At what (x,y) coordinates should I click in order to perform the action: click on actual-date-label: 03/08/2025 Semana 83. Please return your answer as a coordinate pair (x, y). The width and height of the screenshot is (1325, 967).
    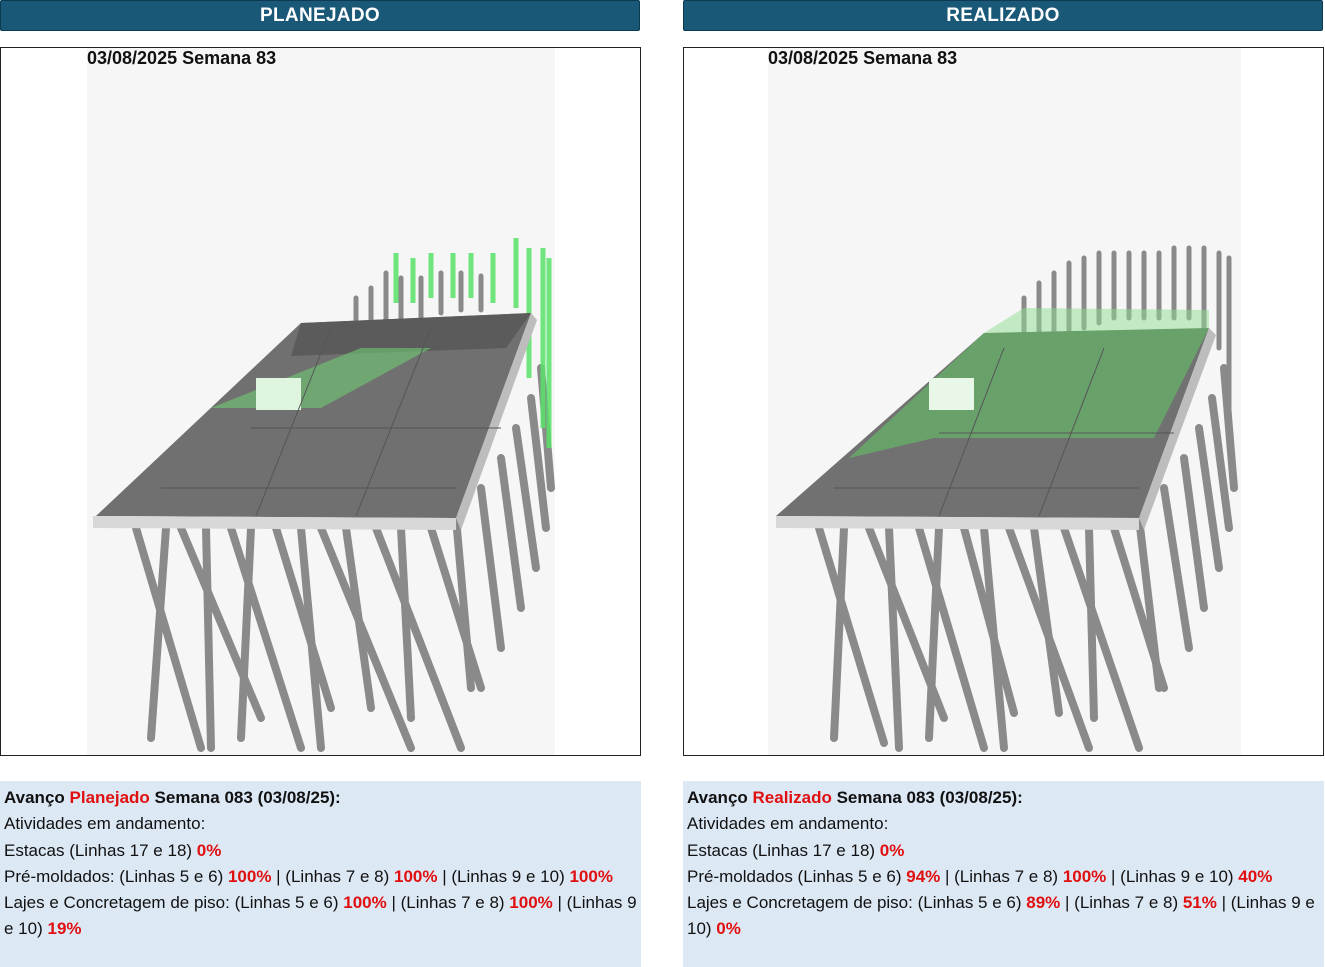
    Looking at the image, I should click on (863, 58).